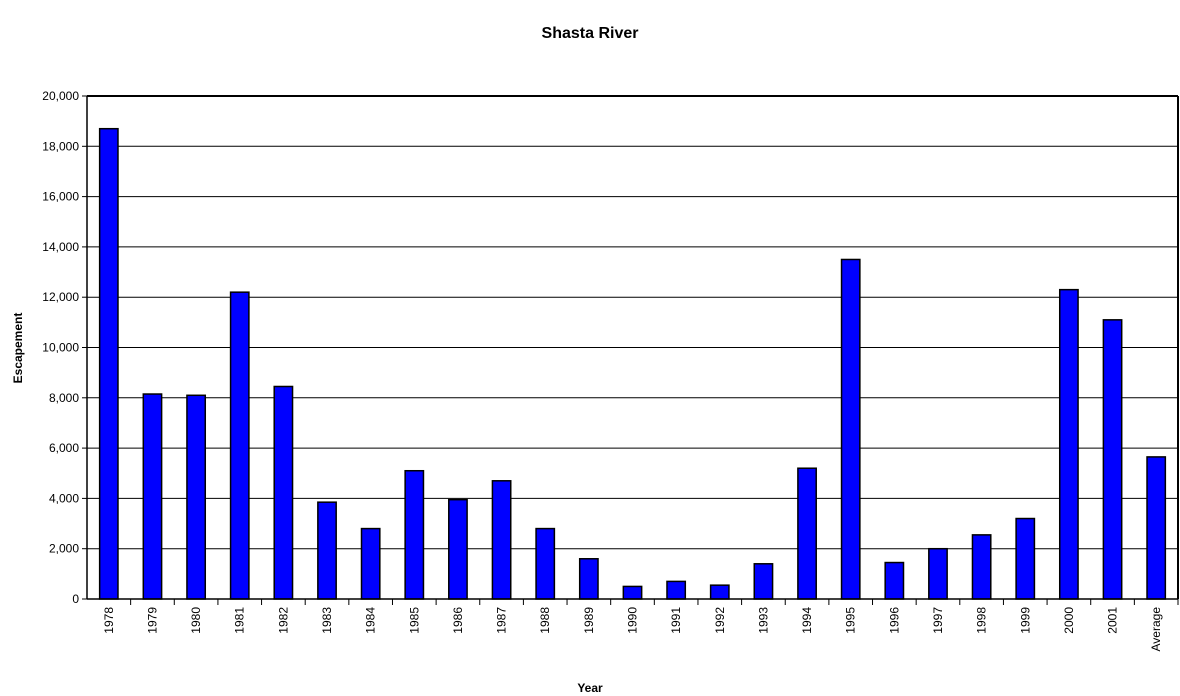 Image resolution: width=1180 pixels, height=696 pixels. Describe the element at coordinates (18, 348) in the screenshot. I see `y-axis-label: Escapement` at that location.